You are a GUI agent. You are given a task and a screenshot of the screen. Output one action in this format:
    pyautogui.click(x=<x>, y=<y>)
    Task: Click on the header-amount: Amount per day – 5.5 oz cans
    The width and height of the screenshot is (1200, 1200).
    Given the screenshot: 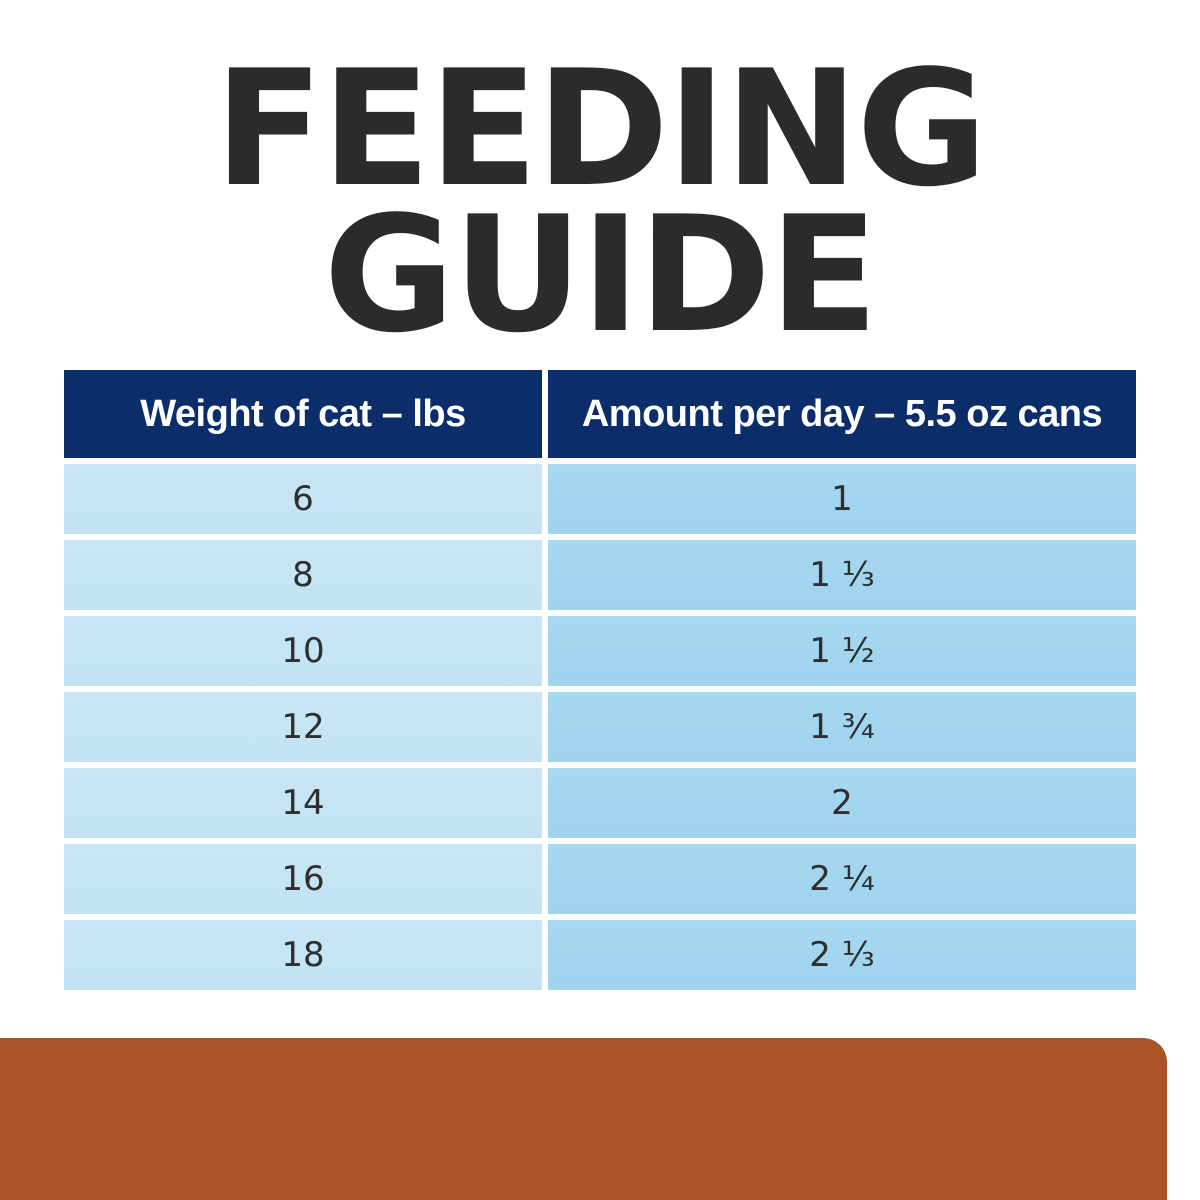 What is the action you would take?
    pyautogui.click(x=842, y=414)
    